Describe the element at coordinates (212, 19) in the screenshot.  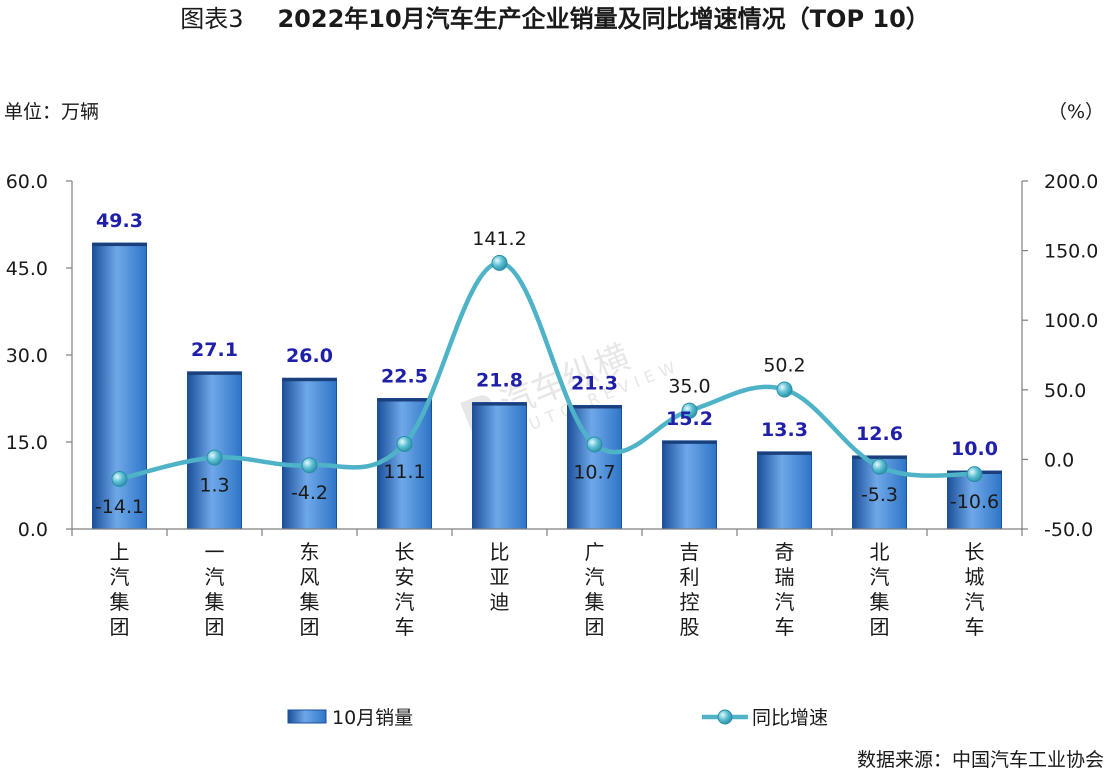
I see `title-prefix: 图表3` at that location.